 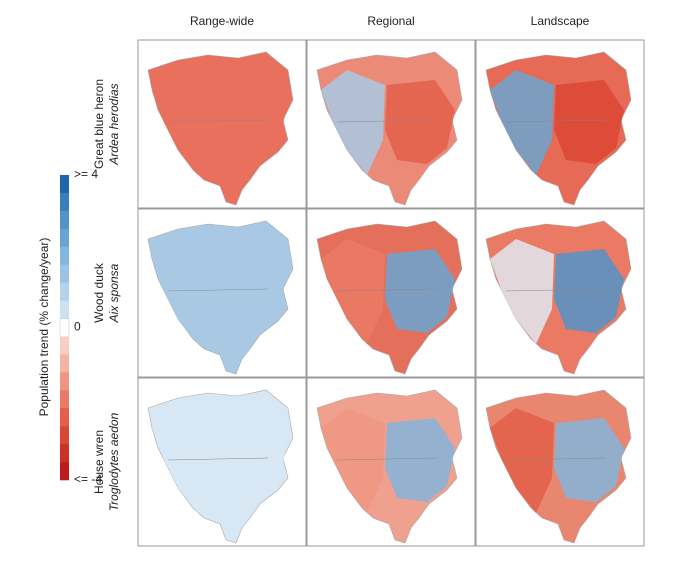 What do you see at coordinates (99, 124) in the screenshot?
I see `row-label: Great blue heron` at bounding box center [99, 124].